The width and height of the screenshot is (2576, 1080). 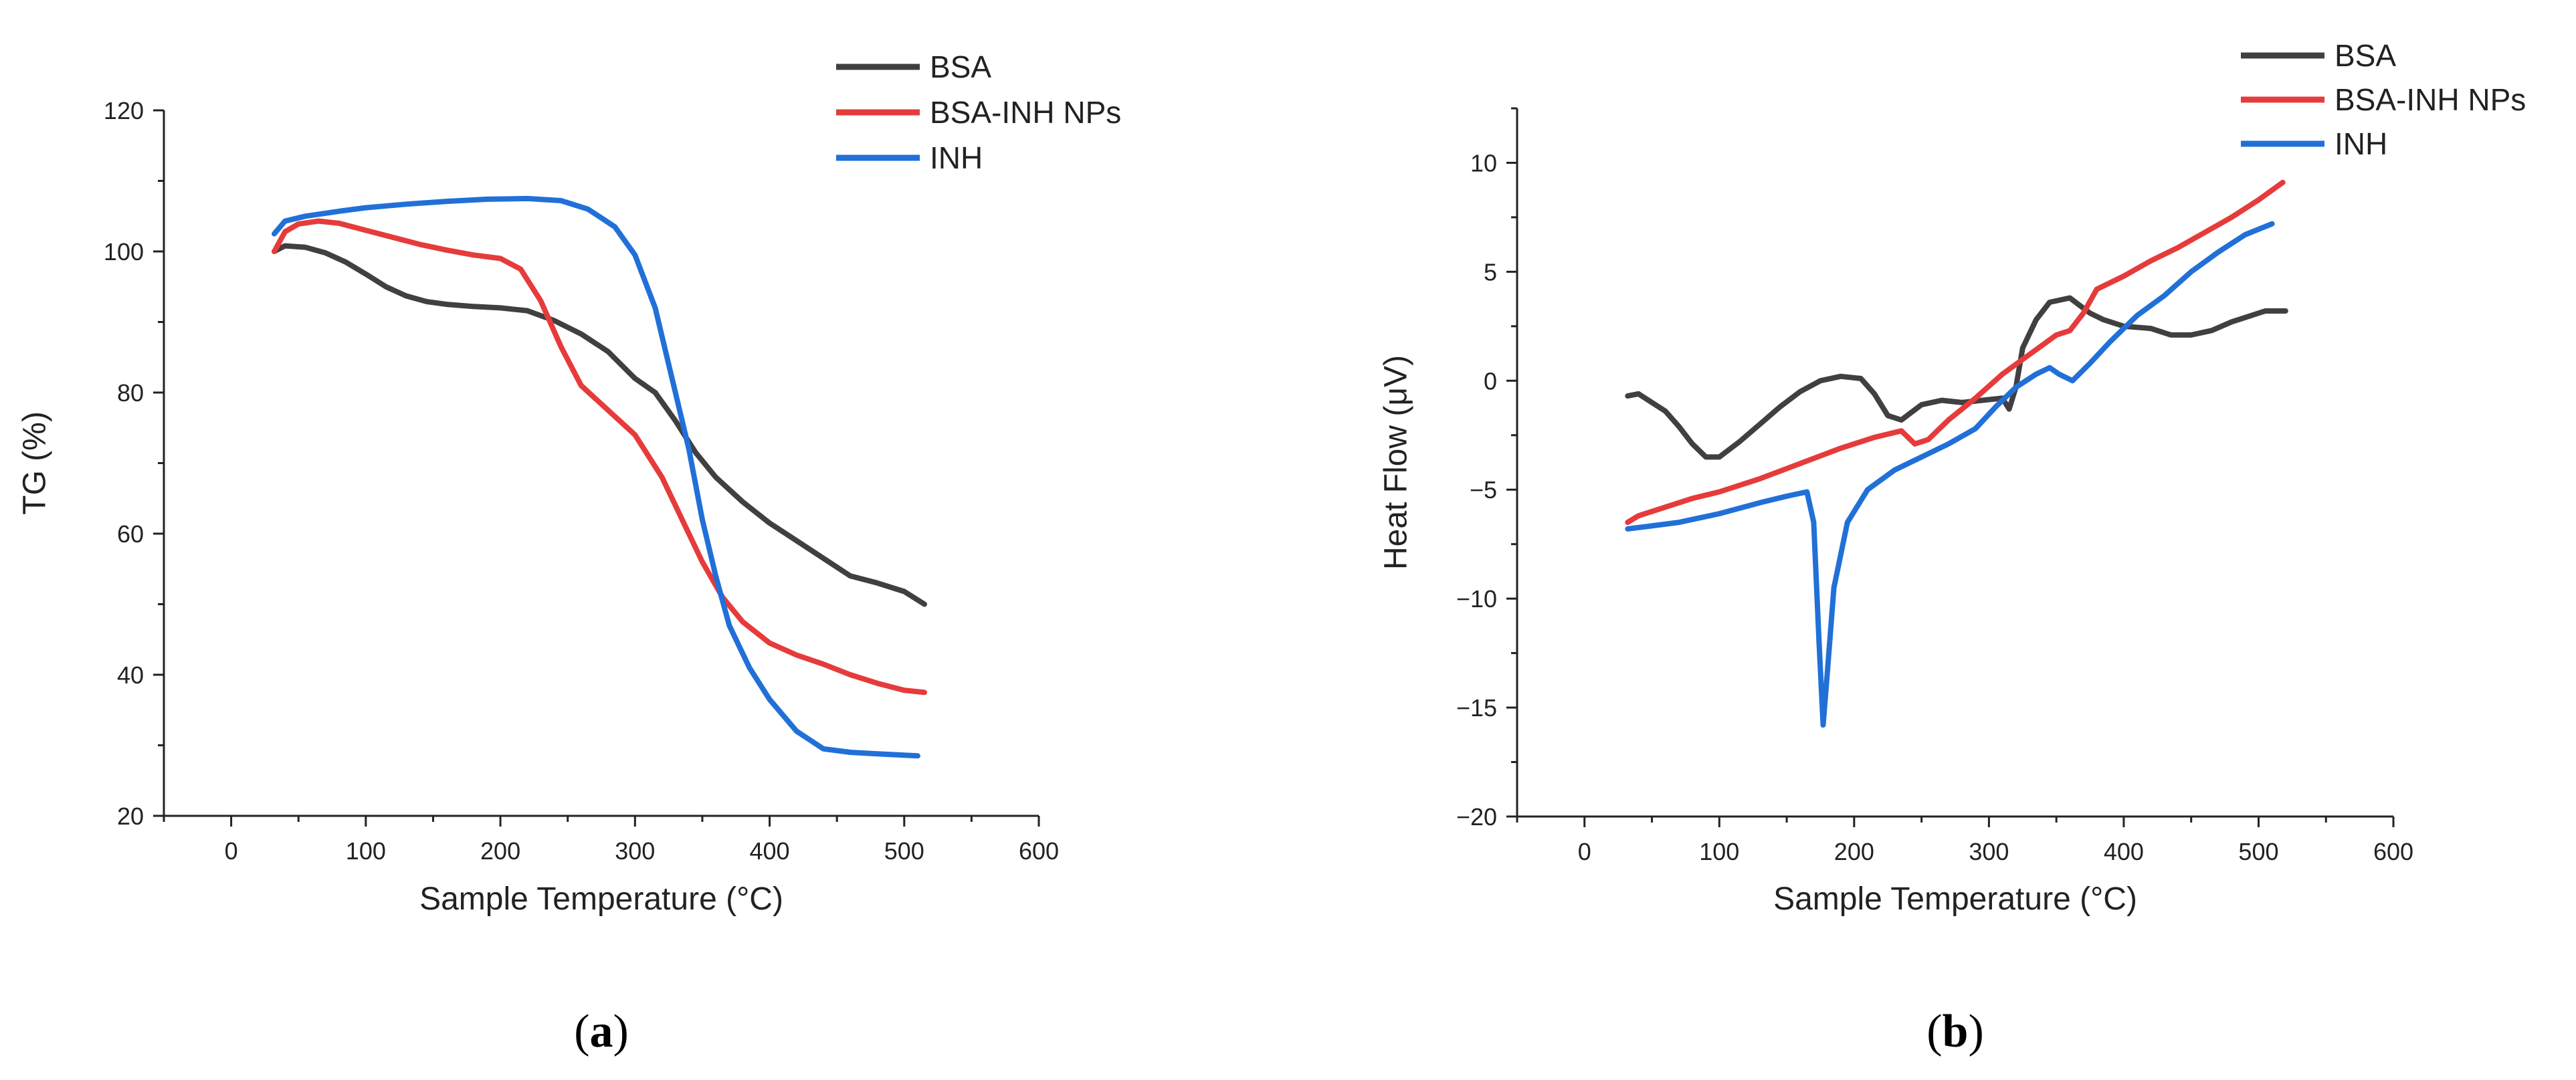 I want to click on y-tick-label: −20, so click(x=1476, y=817).